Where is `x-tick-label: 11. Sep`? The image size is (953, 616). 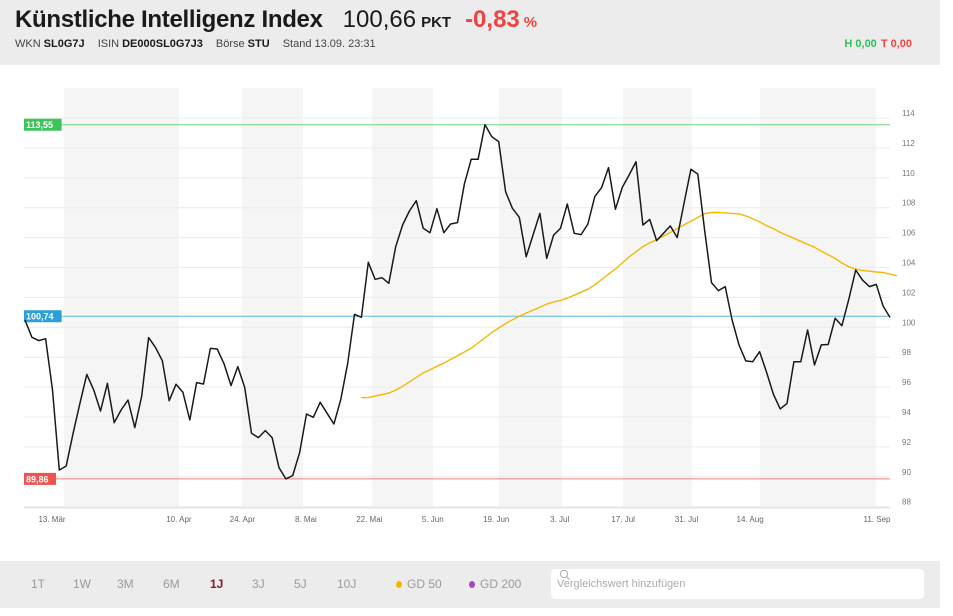 x-tick-label: 11. Sep is located at coordinates (878, 519).